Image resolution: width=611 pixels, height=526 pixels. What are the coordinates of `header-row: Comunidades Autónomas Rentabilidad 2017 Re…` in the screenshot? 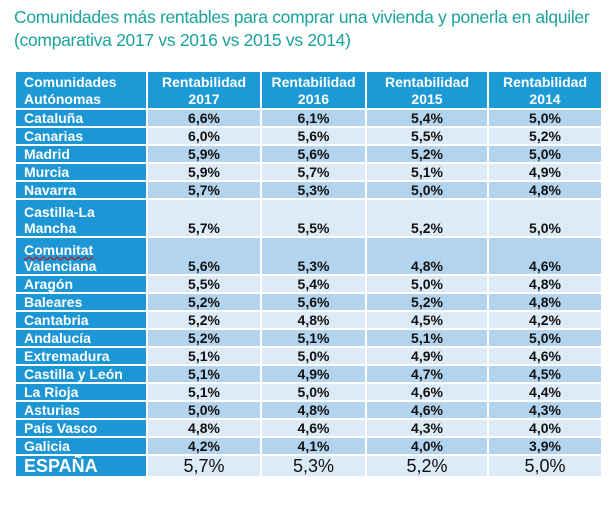 It's located at (308, 90).